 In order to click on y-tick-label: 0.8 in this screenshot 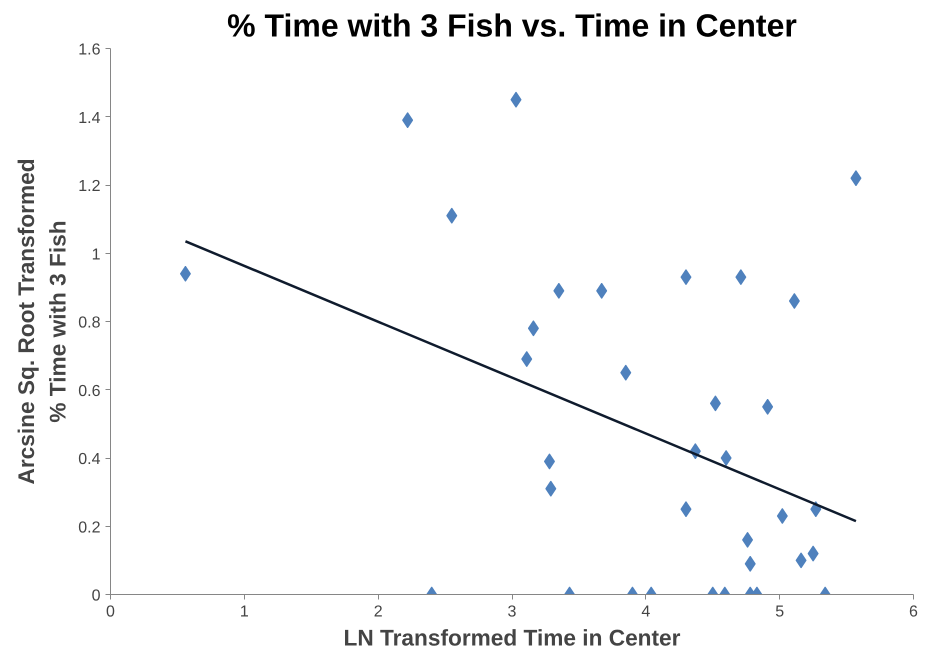, I will do `click(89, 323)`.